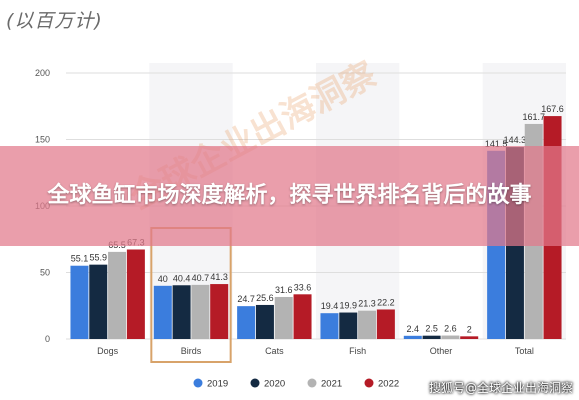 The width and height of the screenshot is (579, 400). I want to click on bar-2020-Birds, so click(181, 312).